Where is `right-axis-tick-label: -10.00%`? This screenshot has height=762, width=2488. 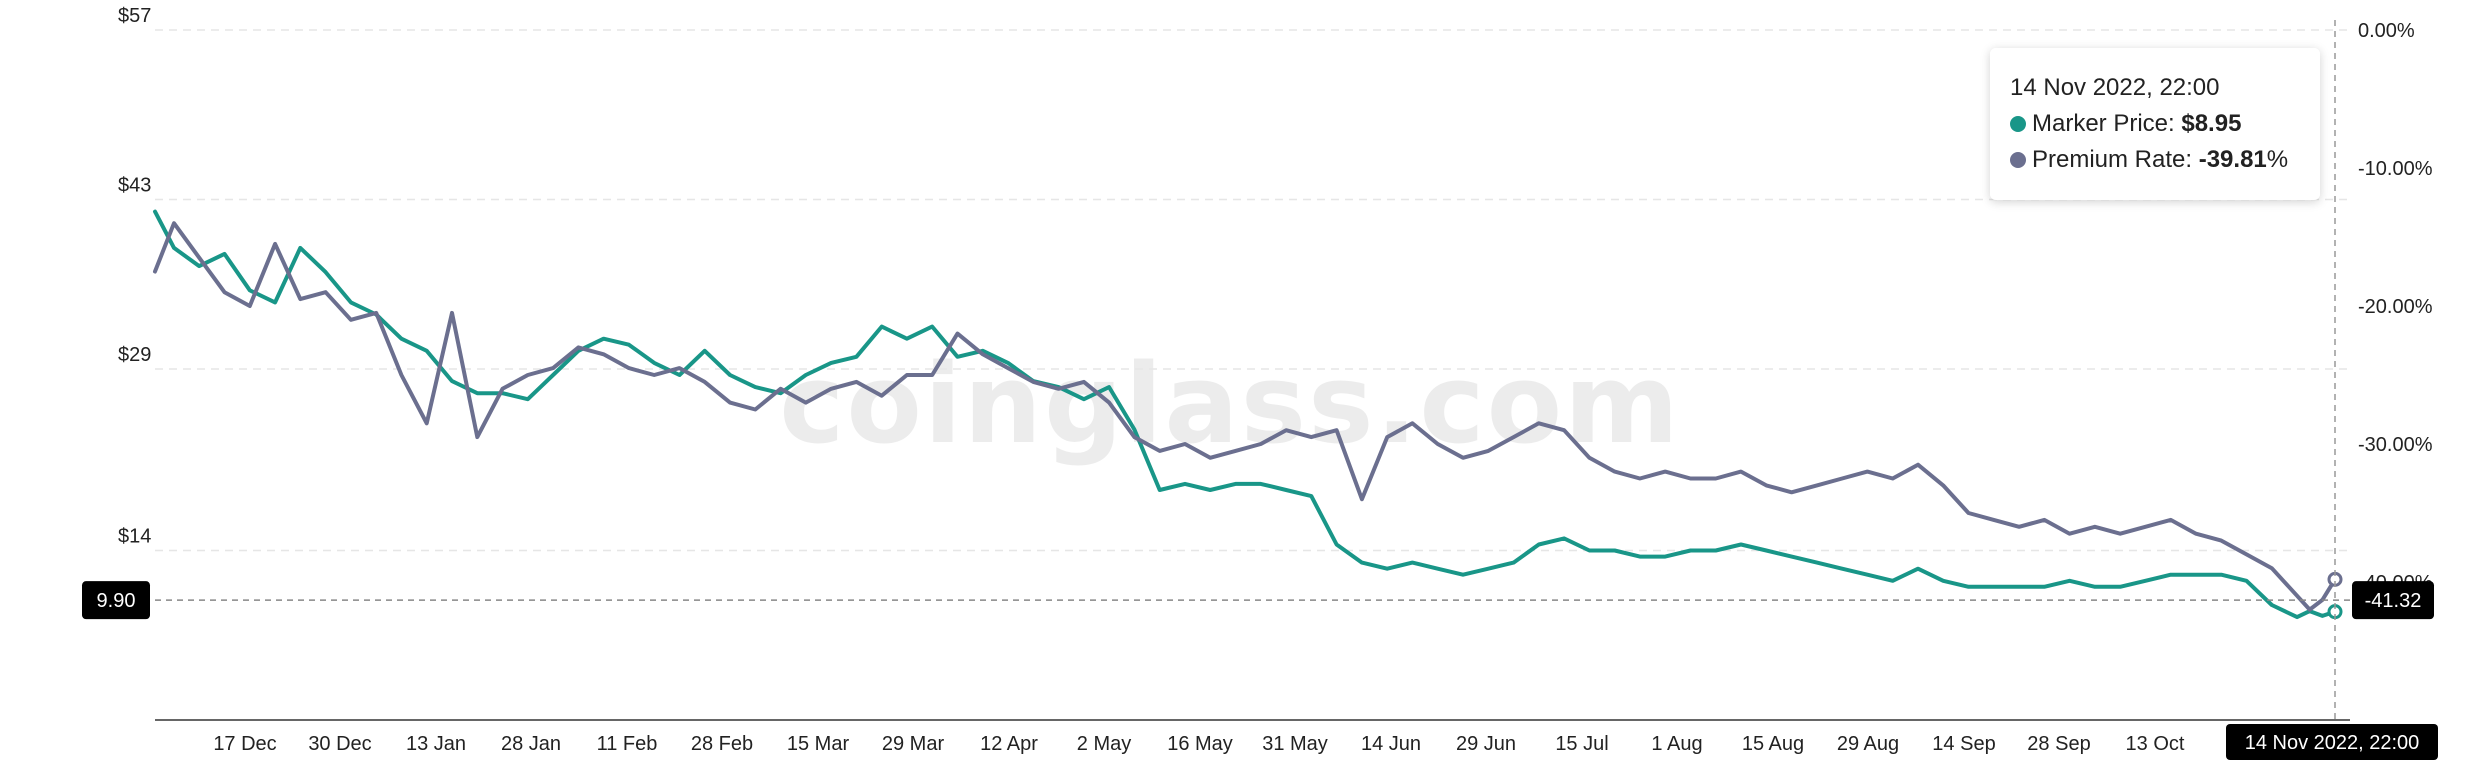 right-axis-tick-label: -10.00% is located at coordinates (2395, 169).